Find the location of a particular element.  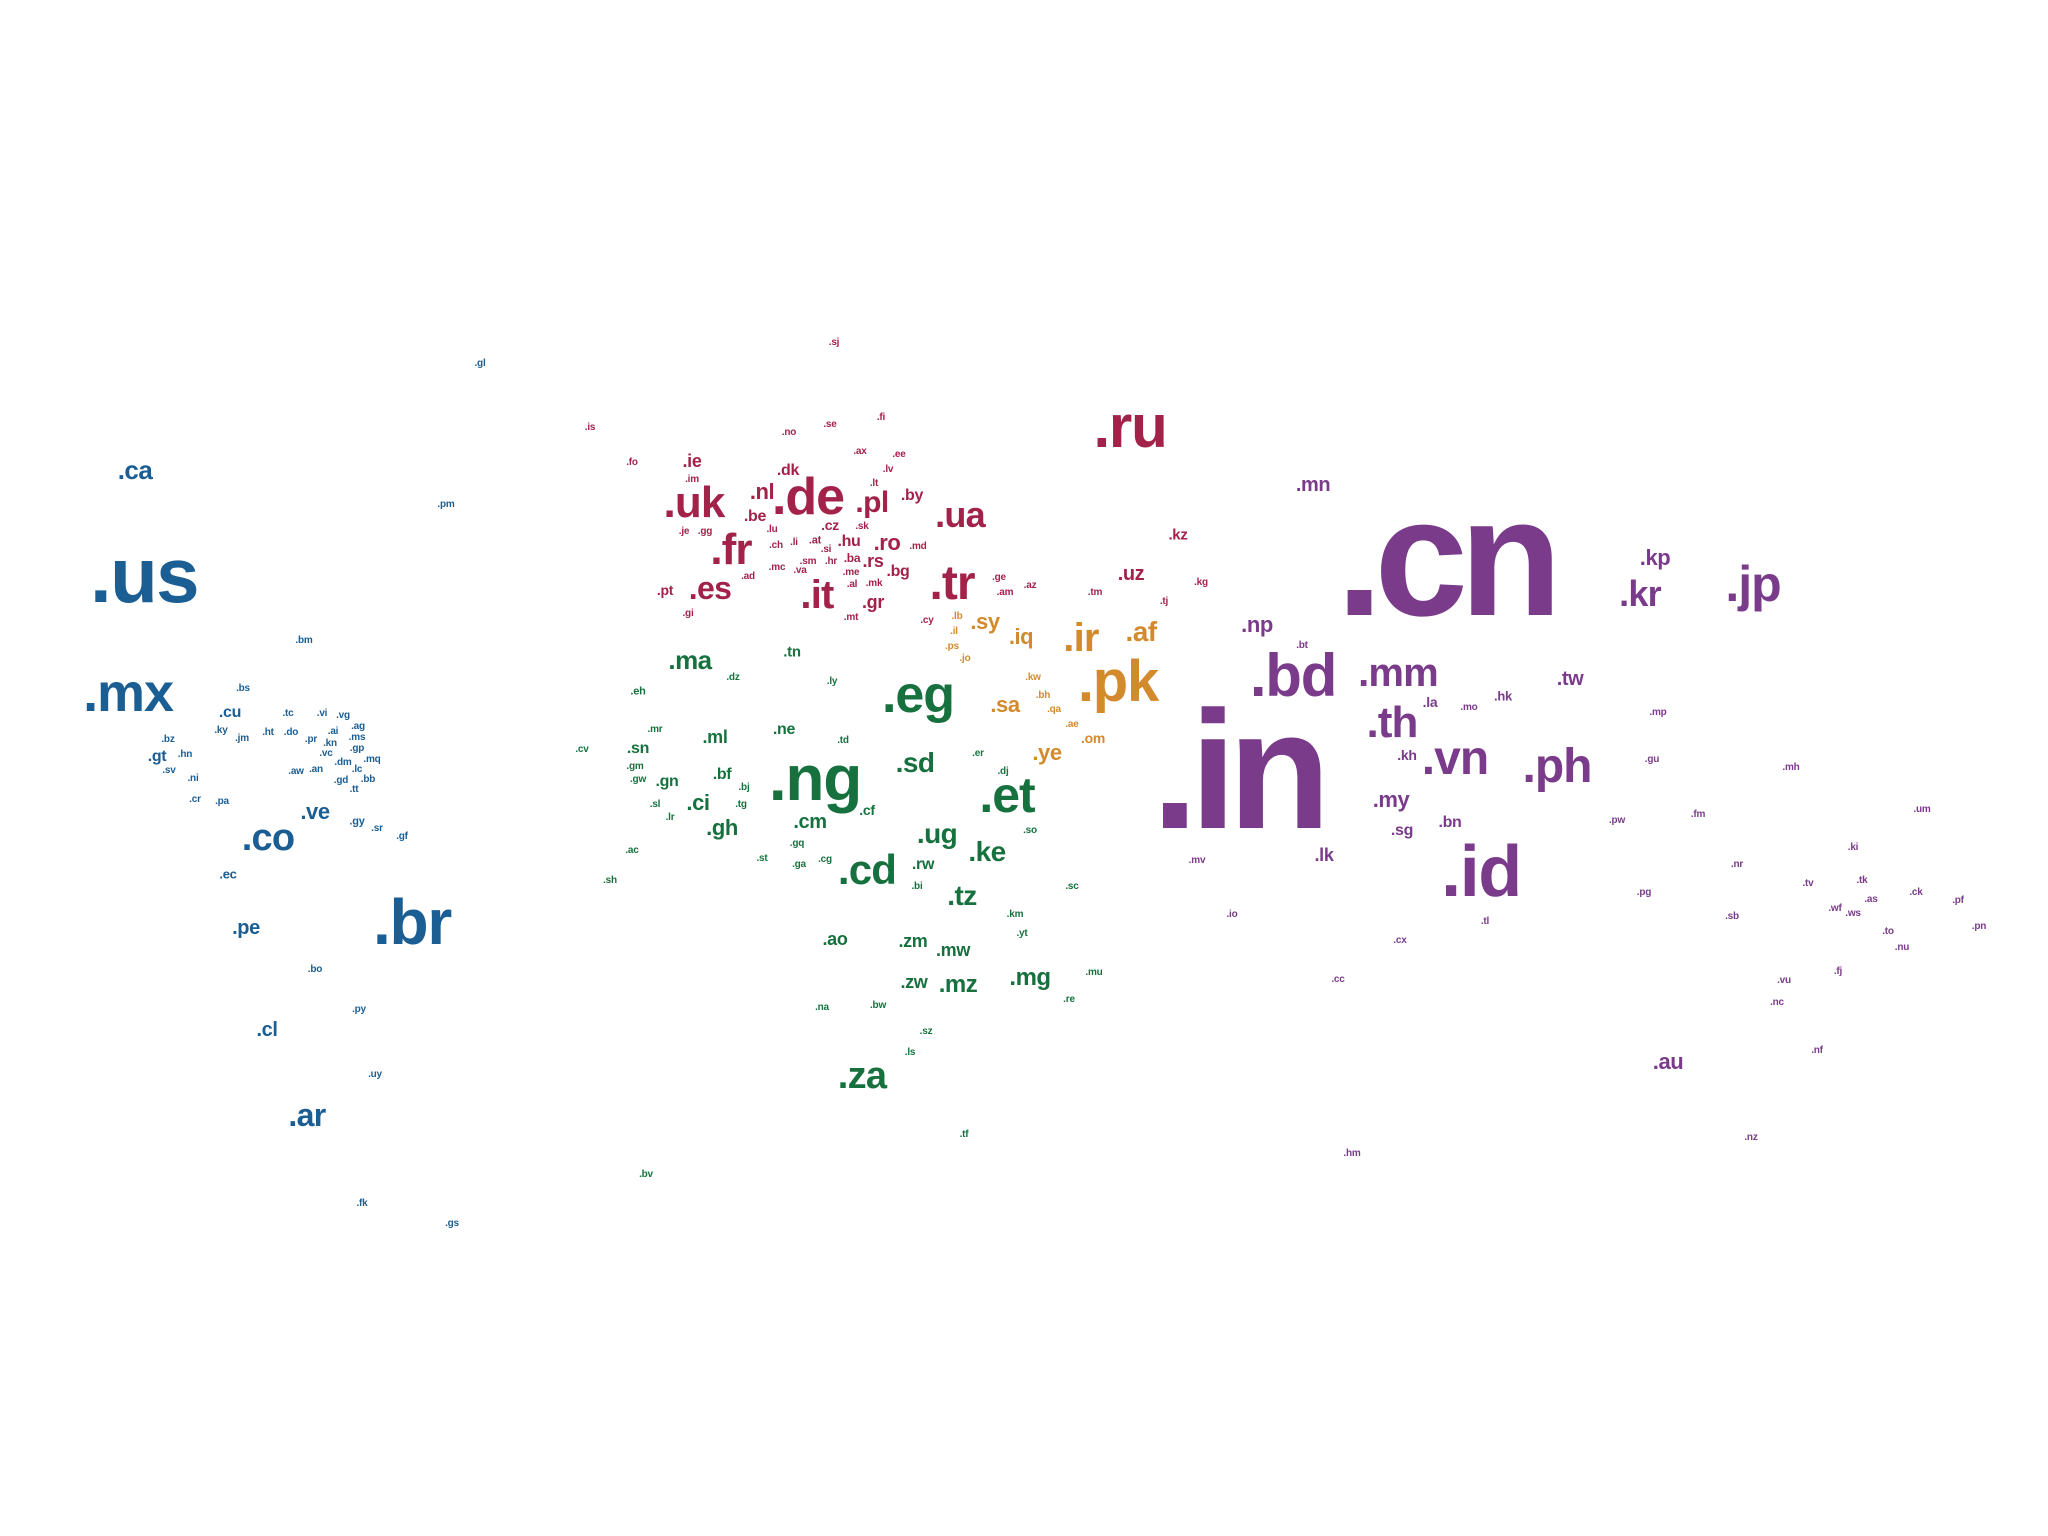

tld-label-bm: .bm is located at coordinates (304, 640).